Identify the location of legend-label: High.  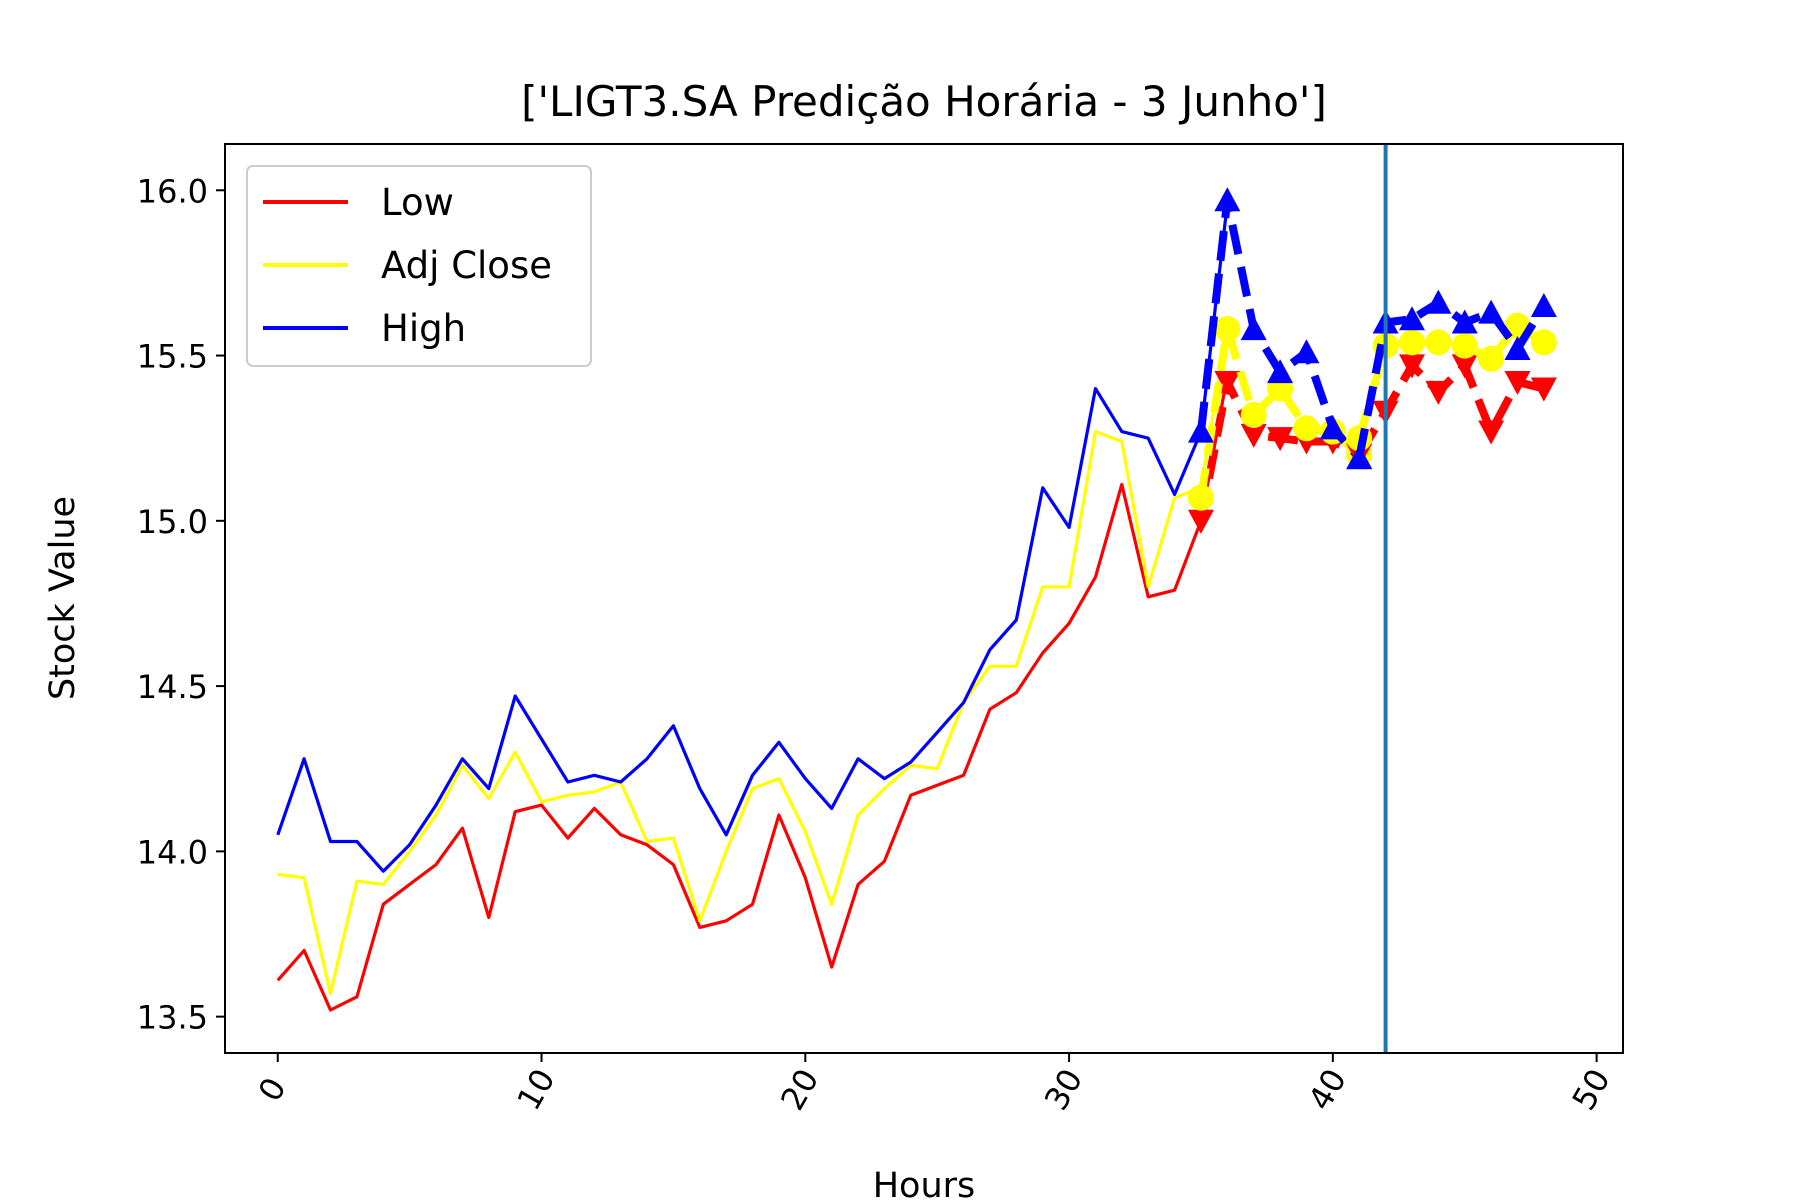
(423, 328).